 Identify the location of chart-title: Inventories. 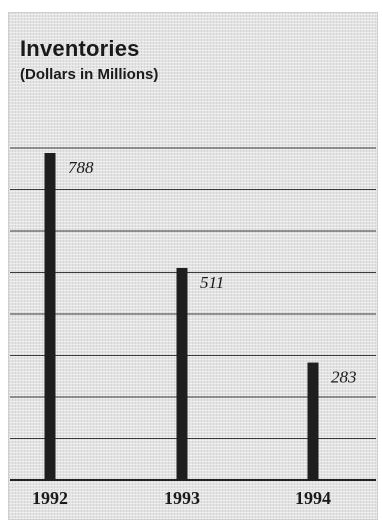
(80, 48).